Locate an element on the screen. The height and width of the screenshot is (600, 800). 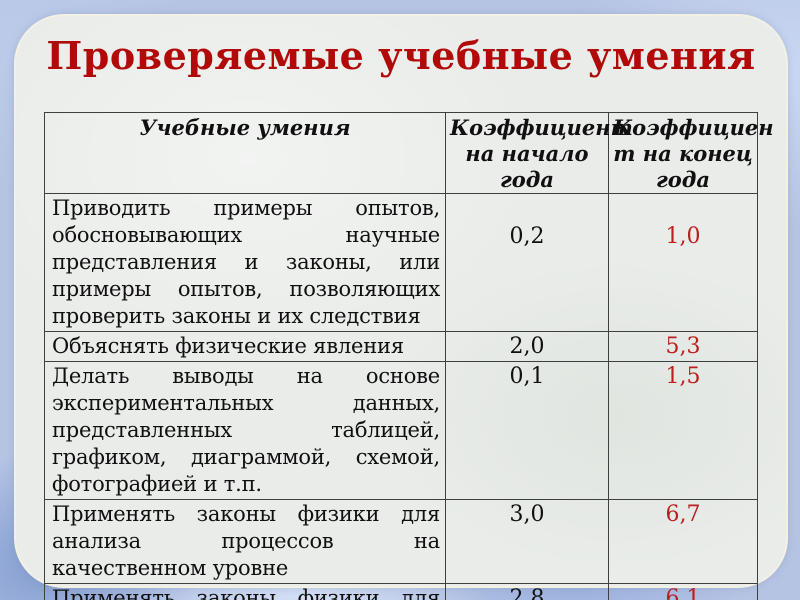
skill-cell: Объяснять физические явления is located at coordinates (245, 346).